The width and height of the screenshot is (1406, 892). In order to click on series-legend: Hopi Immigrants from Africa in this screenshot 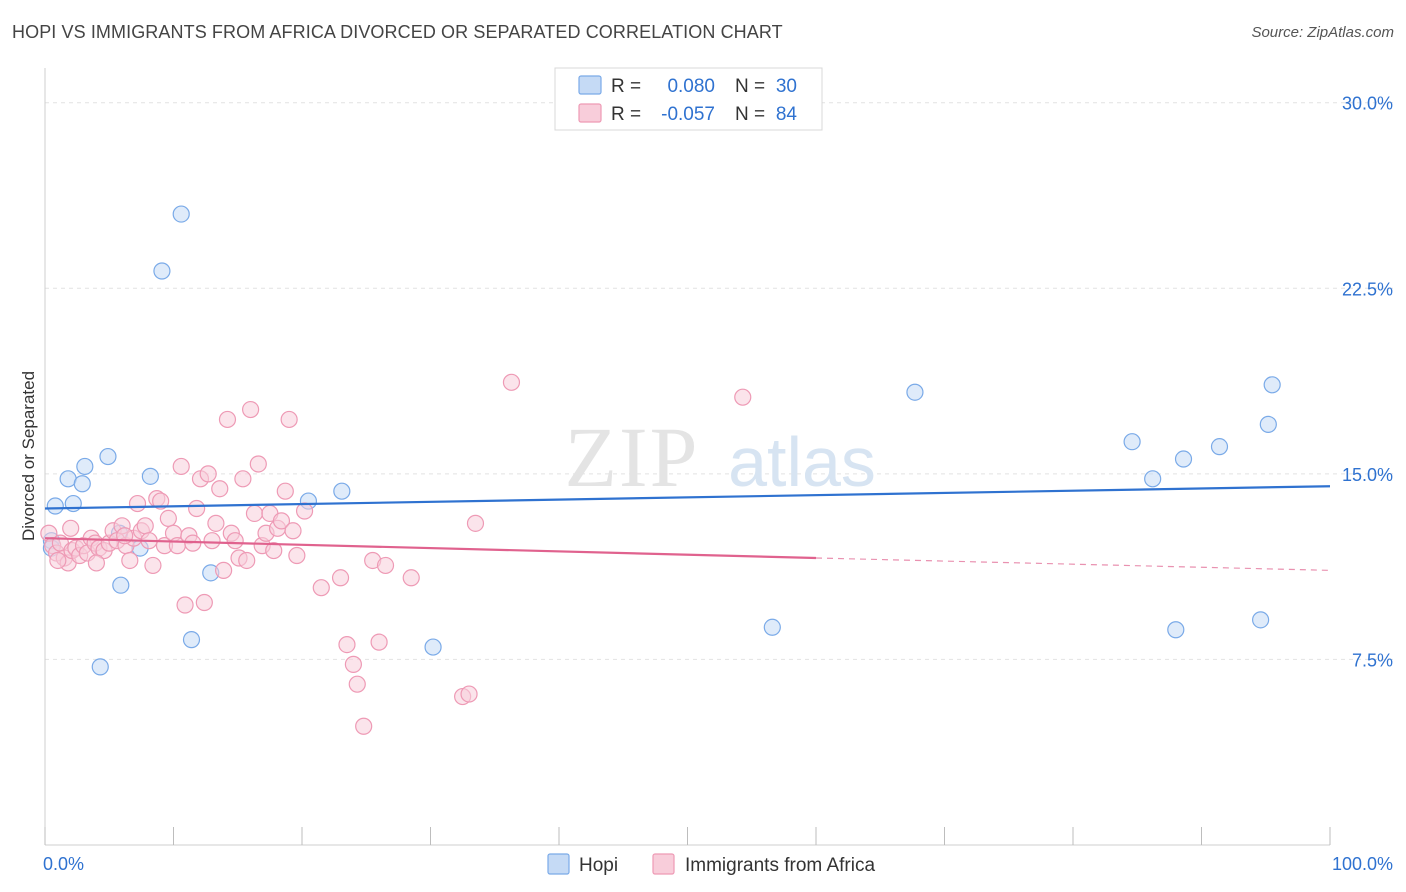, I will do `click(711, 864)`.